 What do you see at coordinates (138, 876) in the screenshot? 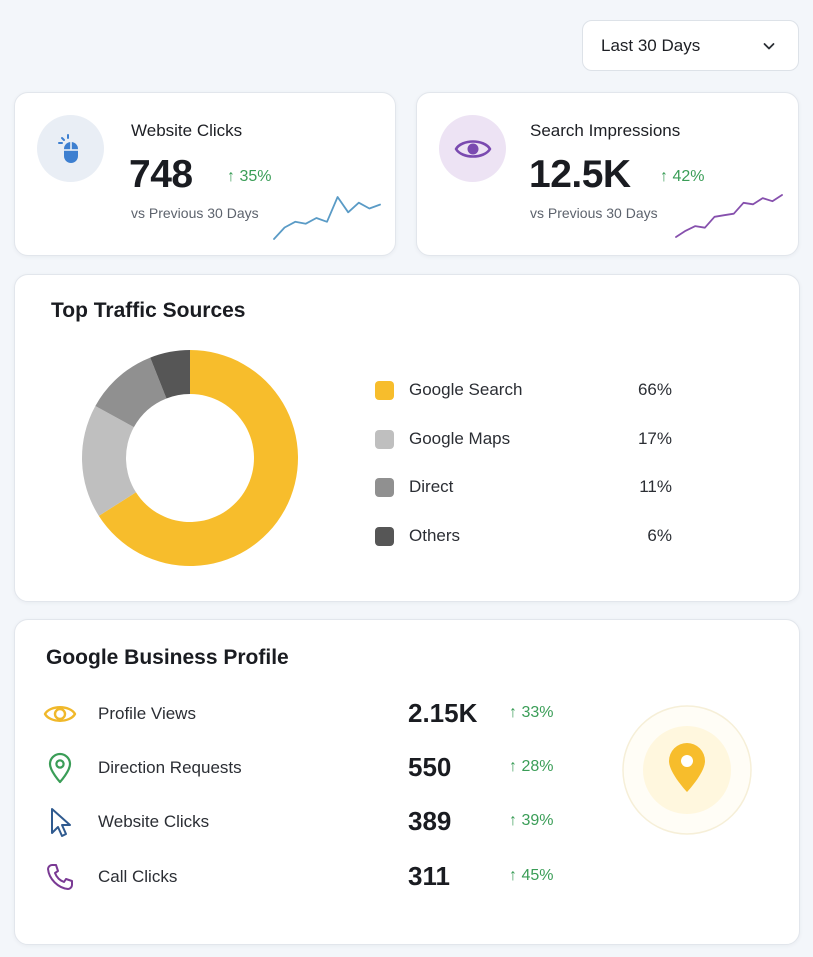
I see `profile-row-label: Call Clicks` at bounding box center [138, 876].